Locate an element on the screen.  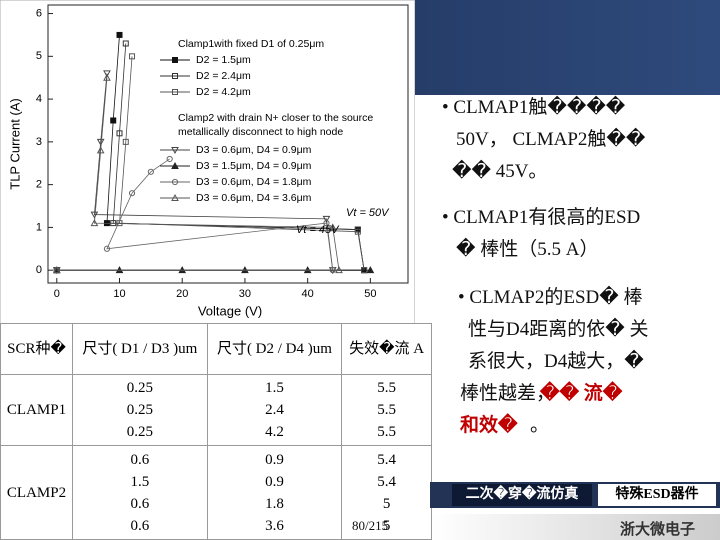
y-tick-label: 4 is located at coordinates (39, 99).